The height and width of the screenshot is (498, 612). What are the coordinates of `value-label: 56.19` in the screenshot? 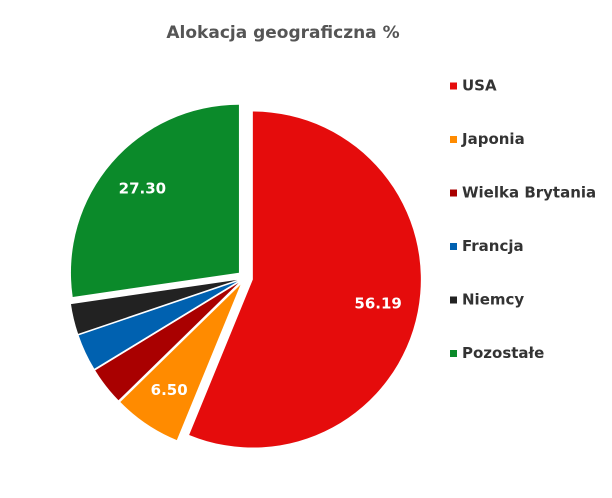 It's located at (377, 304).